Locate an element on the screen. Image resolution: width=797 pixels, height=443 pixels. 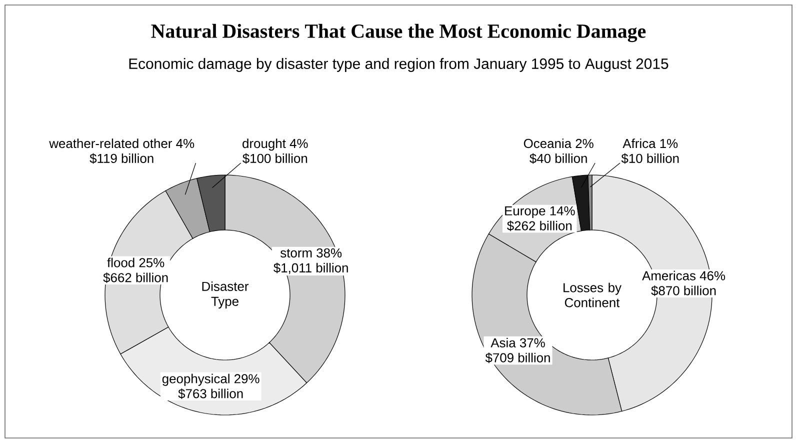
slice-label: storm 38% is located at coordinates (311, 253).